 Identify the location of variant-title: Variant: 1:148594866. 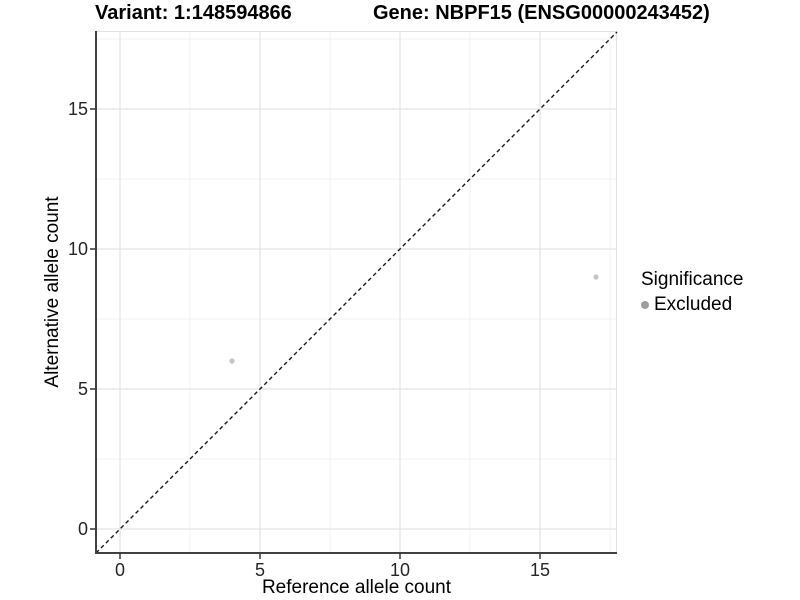
(193, 13).